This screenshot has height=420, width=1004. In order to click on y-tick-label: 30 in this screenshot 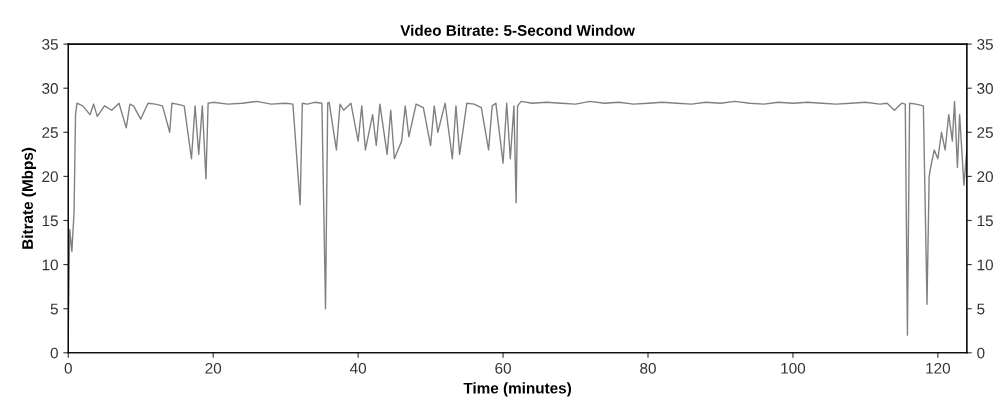, I will do `click(50, 88)`.